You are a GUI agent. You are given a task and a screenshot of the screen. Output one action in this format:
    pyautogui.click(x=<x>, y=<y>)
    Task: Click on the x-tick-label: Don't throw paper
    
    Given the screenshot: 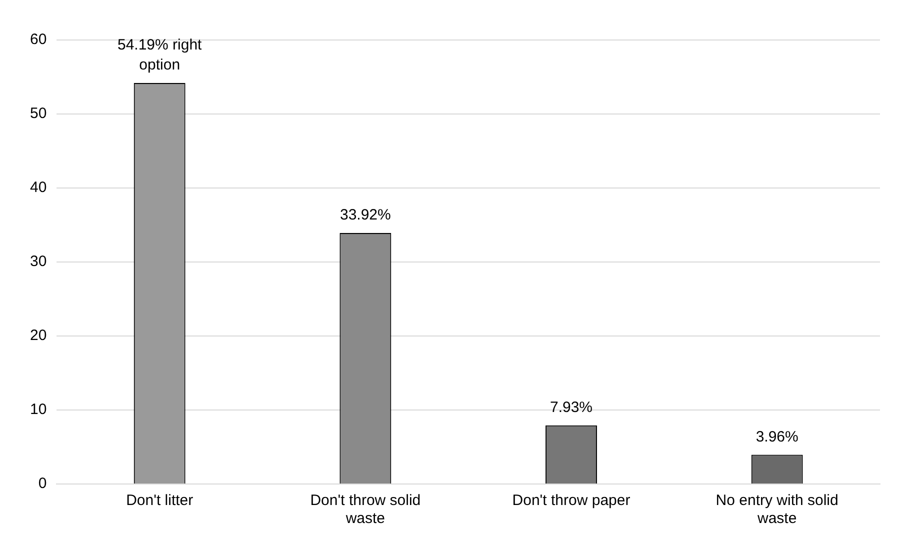 What is the action you would take?
    pyautogui.click(x=571, y=501)
    